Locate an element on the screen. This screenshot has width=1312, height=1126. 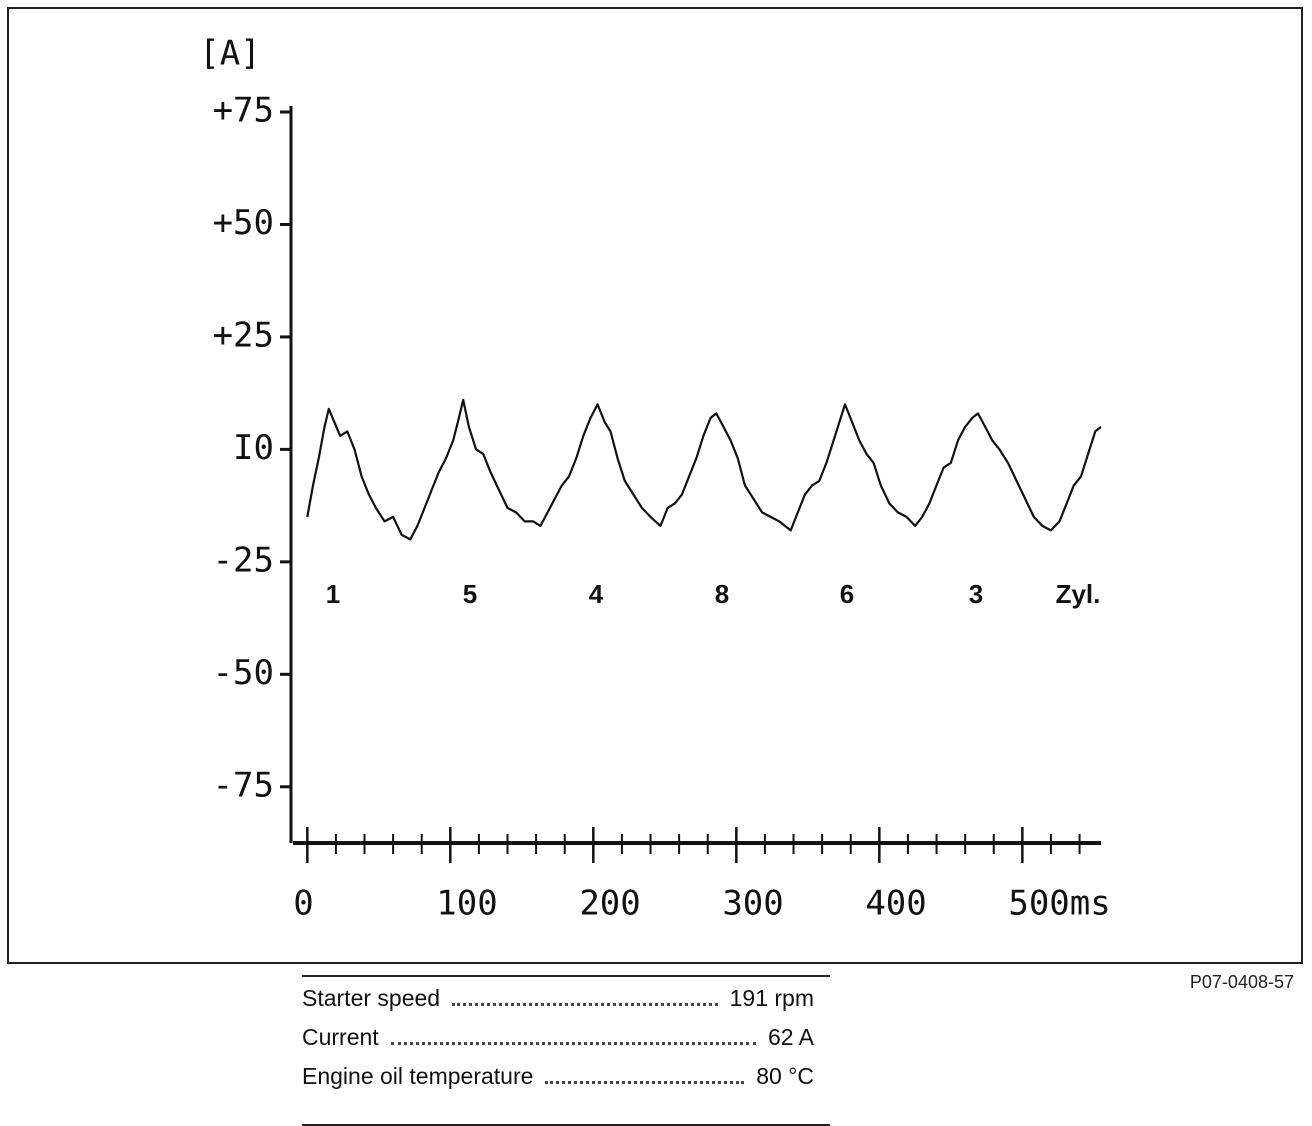
x-tick-label: 200 is located at coordinates (609, 904).